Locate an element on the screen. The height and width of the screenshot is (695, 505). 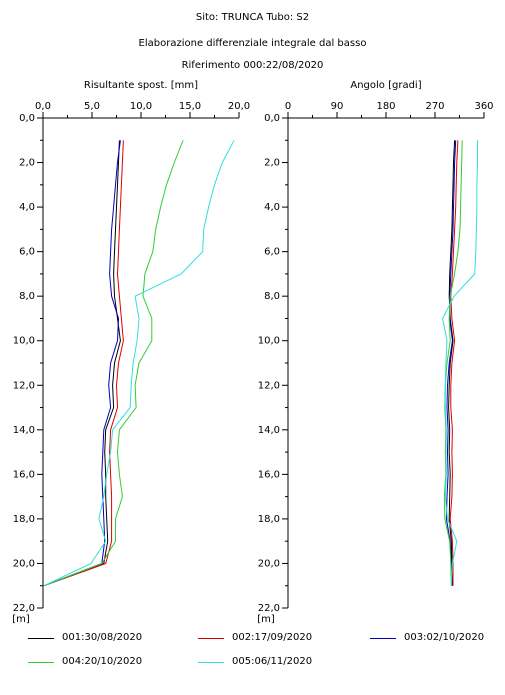
chart-angle-y-tick-label: 2,0 is located at coordinates (272, 163).